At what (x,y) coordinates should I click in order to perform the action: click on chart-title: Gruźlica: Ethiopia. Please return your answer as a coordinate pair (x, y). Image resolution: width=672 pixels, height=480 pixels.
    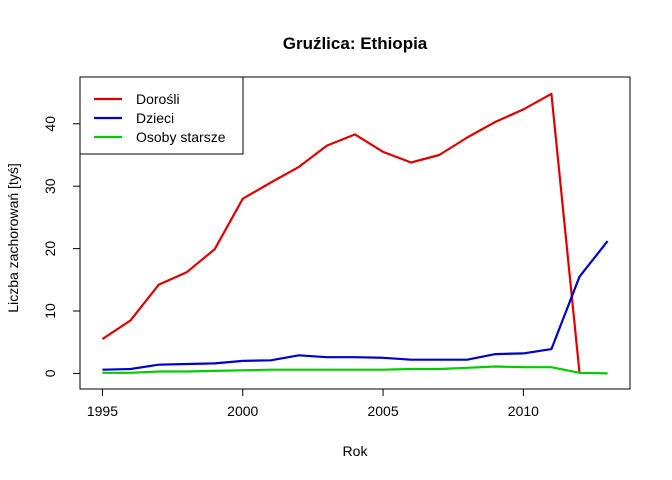
    Looking at the image, I should click on (355, 43).